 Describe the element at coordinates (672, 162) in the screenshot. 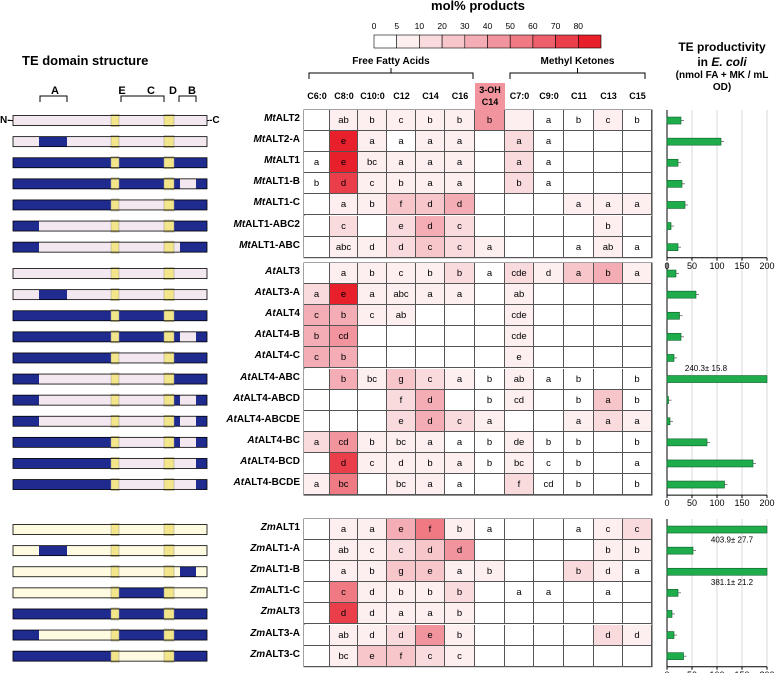

I see `productivity-bar` at that location.